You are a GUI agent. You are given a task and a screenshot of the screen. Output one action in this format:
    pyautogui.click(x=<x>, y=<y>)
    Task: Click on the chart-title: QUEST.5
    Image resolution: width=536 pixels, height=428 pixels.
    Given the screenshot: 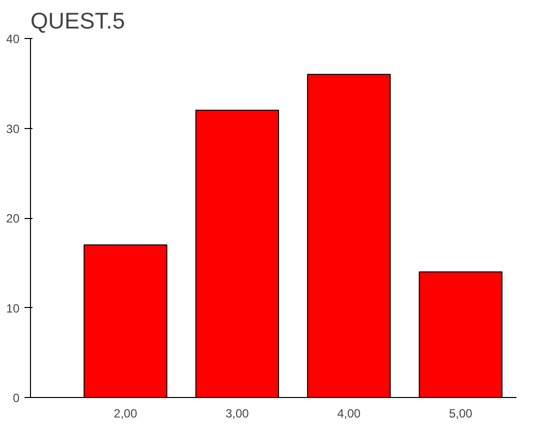 What is the action you would take?
    pyautogui.click(x=77, y=21)
    